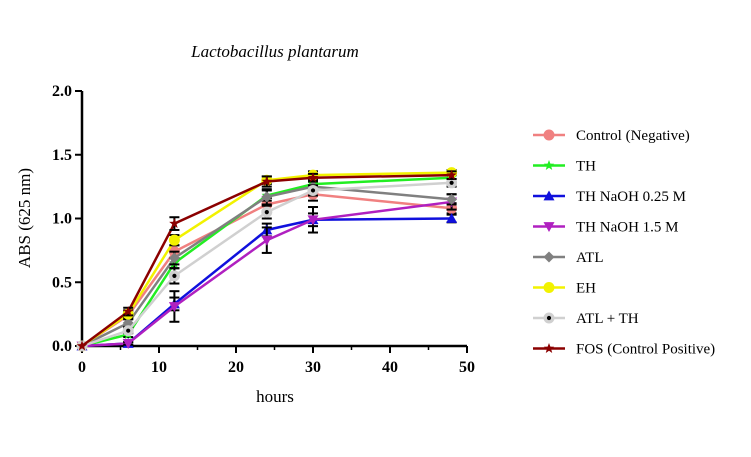 The height and width of the screenshot is (457, 751). Describe the element at coordinates (467, 367) in the screenshot. I see `x-tick-label: 50` at that location.